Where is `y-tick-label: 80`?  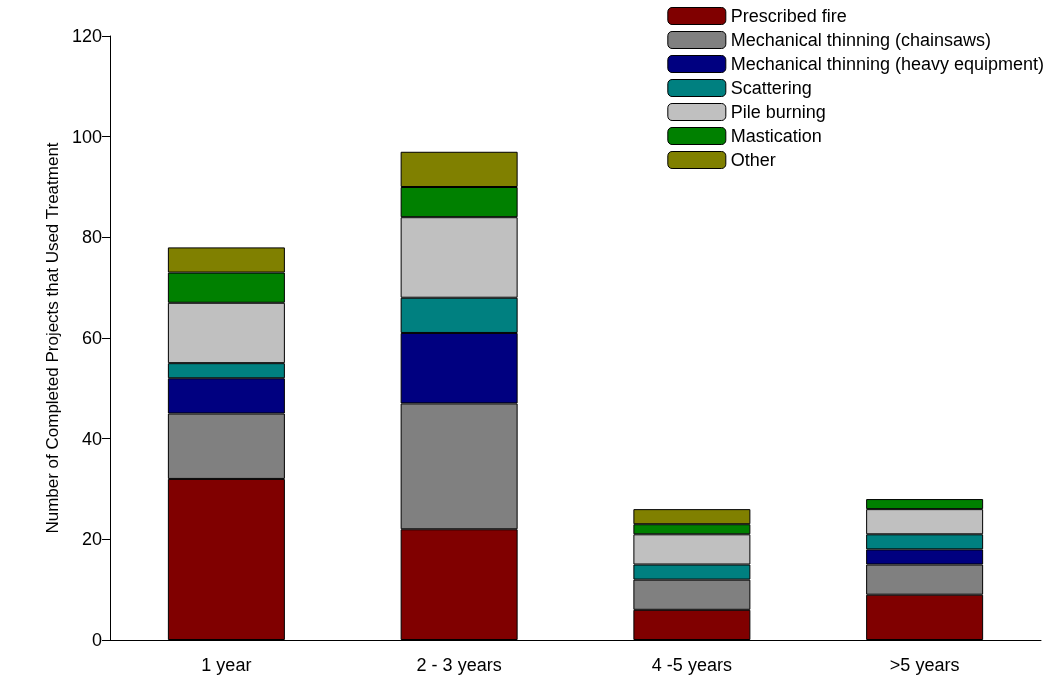
y-tick-label: 80 is located at coordinates (91, 237).